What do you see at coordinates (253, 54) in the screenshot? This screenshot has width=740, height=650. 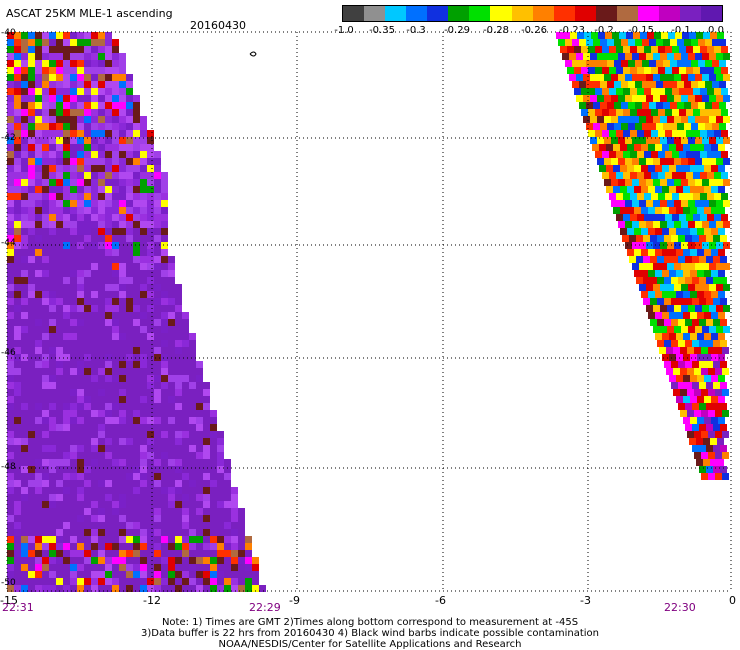 I see `island-outline` at bounding box center [253, 54].